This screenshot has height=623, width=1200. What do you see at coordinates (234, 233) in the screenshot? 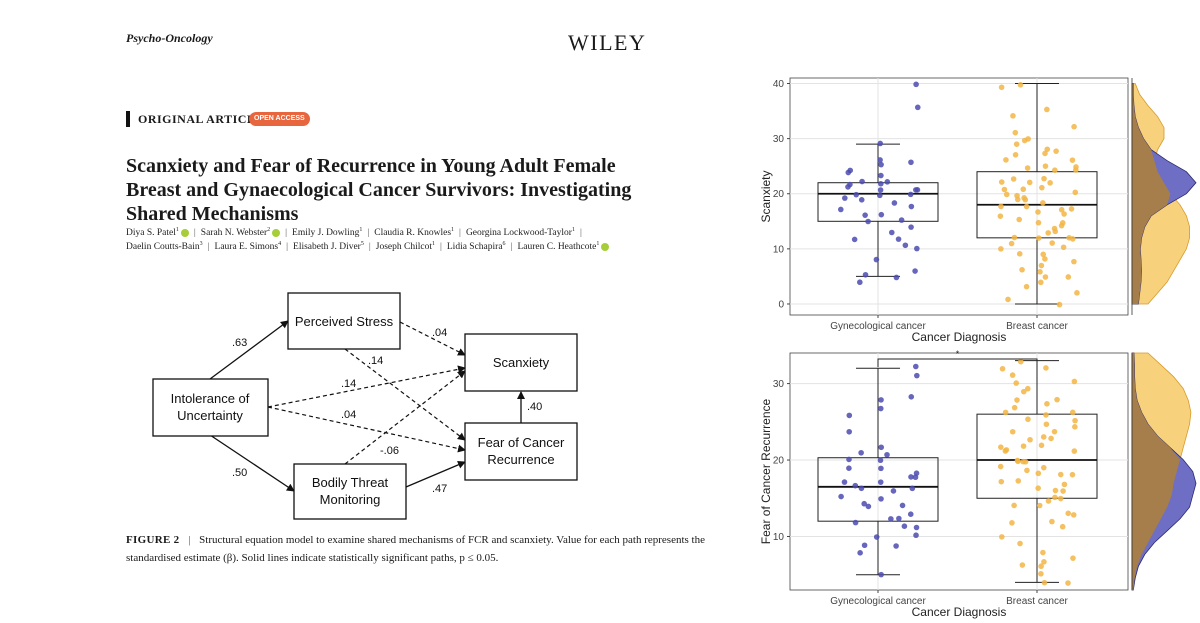
I see `author-name: Sarah N. Webster` at bounding box center [234, 233].